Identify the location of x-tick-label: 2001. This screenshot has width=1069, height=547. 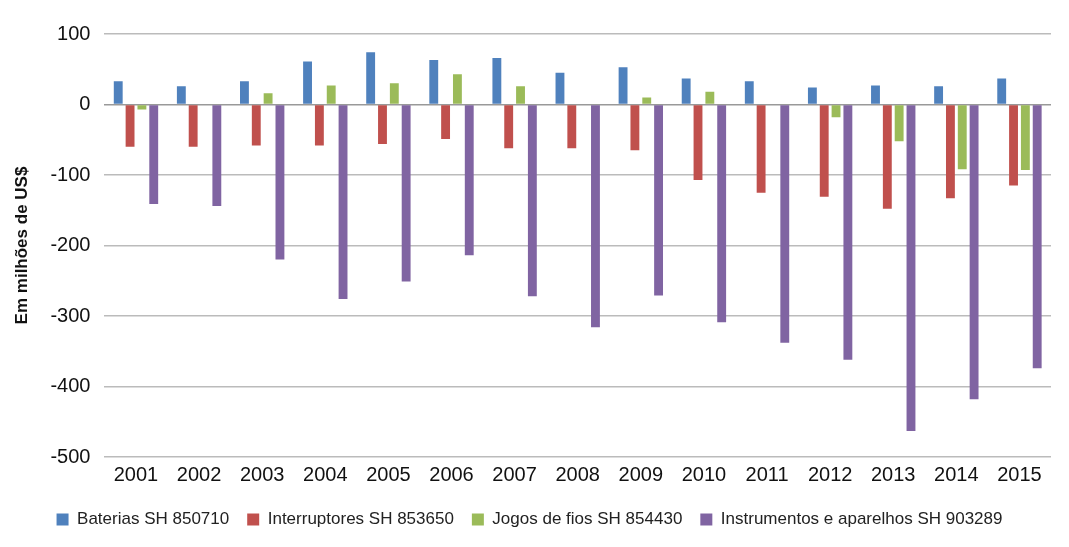
(136, 473).